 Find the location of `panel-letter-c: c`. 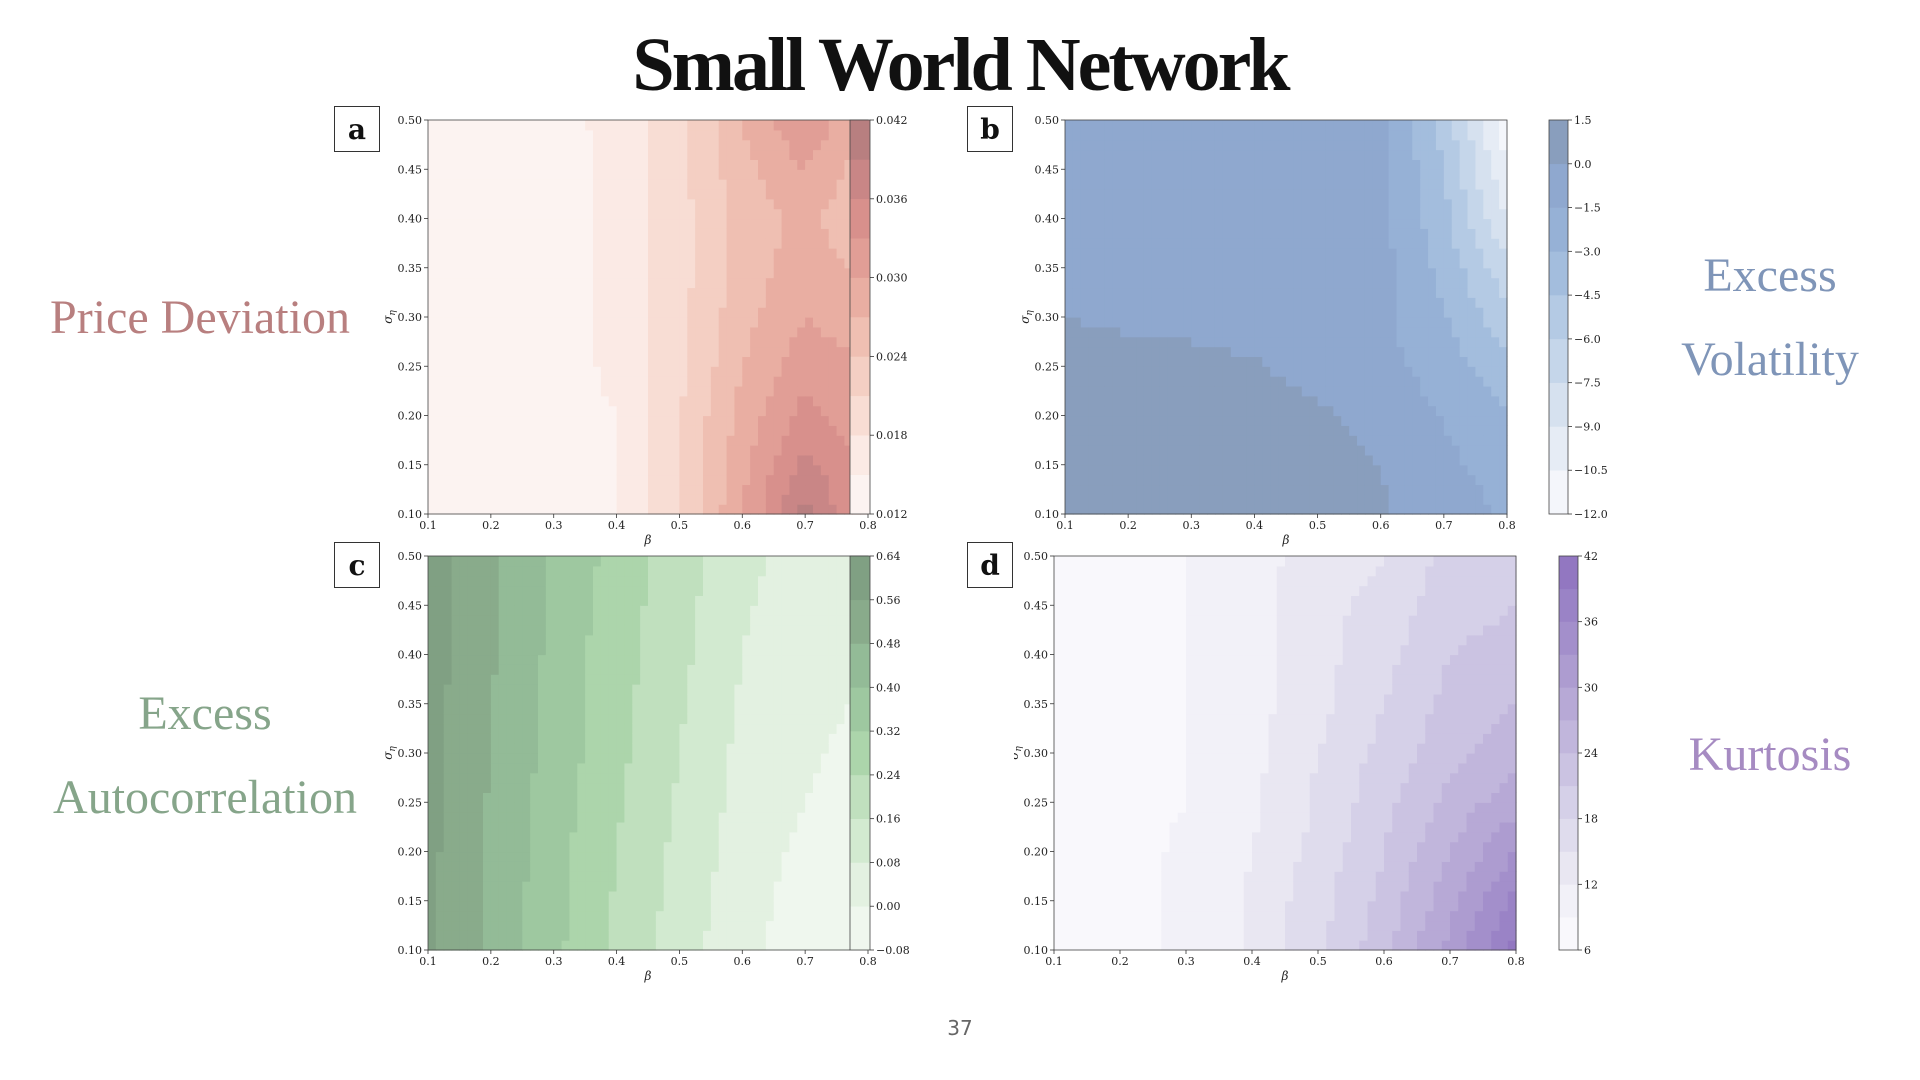

panel-letter-c: c is located at coordinates (357, 565).